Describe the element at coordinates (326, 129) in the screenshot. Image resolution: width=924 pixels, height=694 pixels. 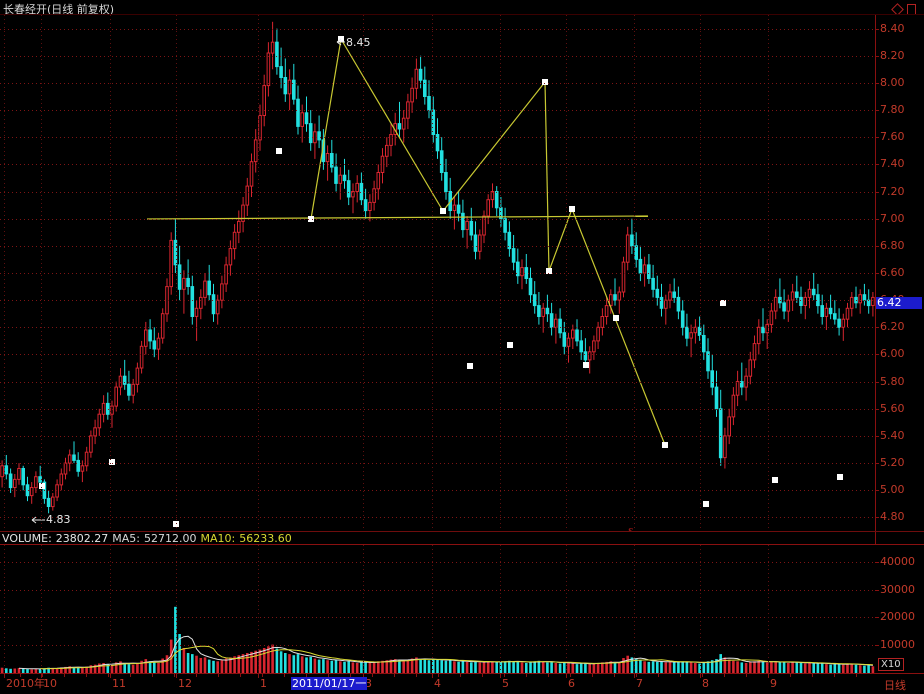
I see `rally-up-line` at that location.